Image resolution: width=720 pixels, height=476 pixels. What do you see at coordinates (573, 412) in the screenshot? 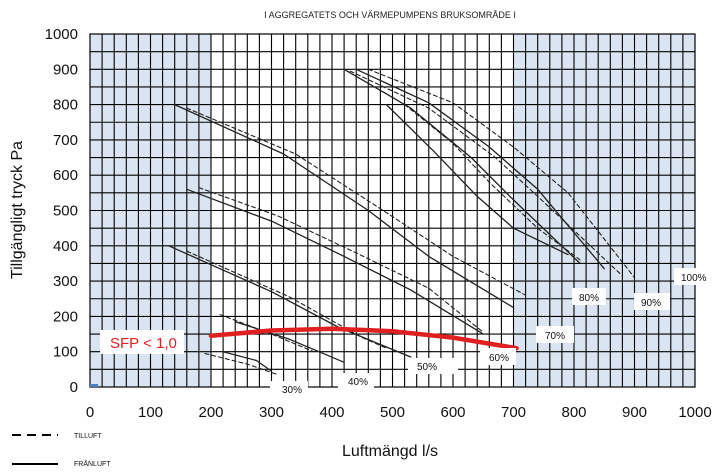
I see `x-tick-label: 800` at bounding box center [573, 412].